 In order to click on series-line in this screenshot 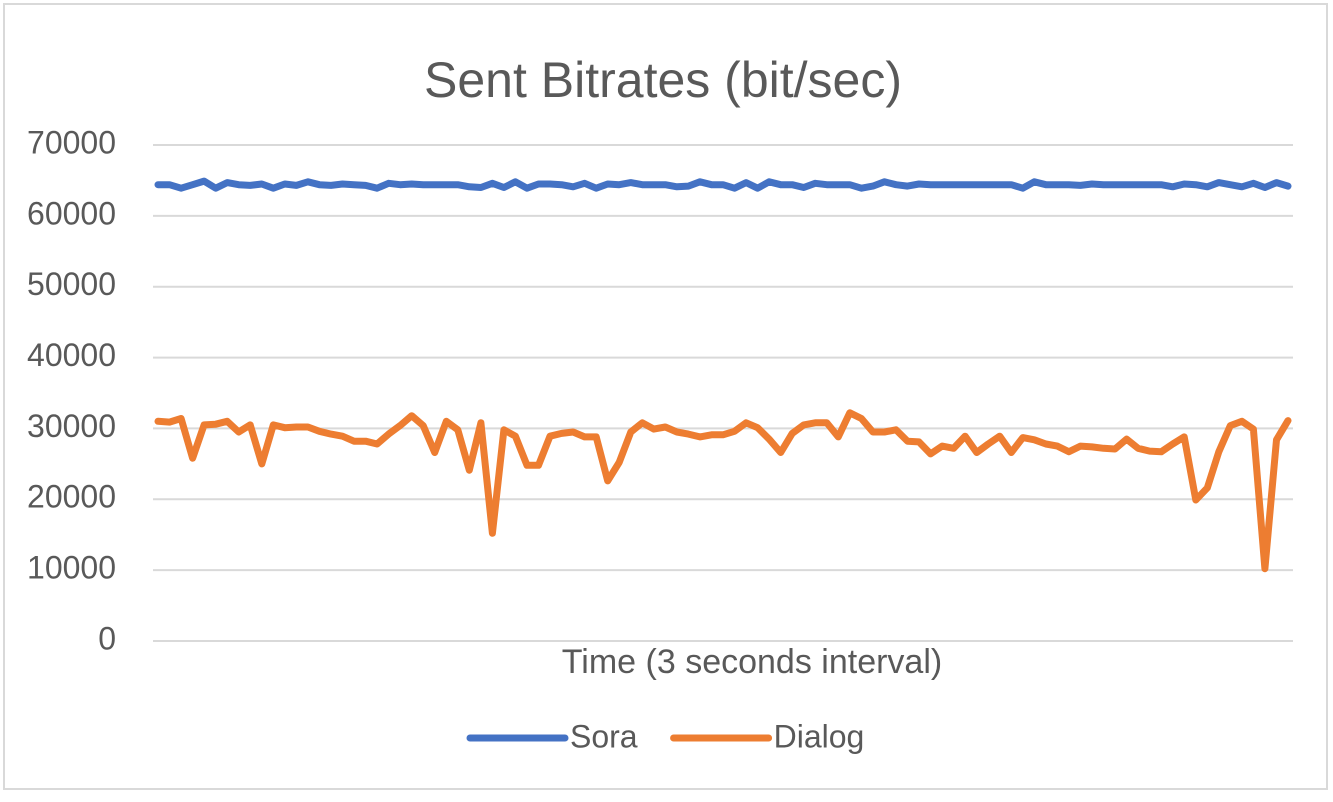, I will do `click(723, 184)`.